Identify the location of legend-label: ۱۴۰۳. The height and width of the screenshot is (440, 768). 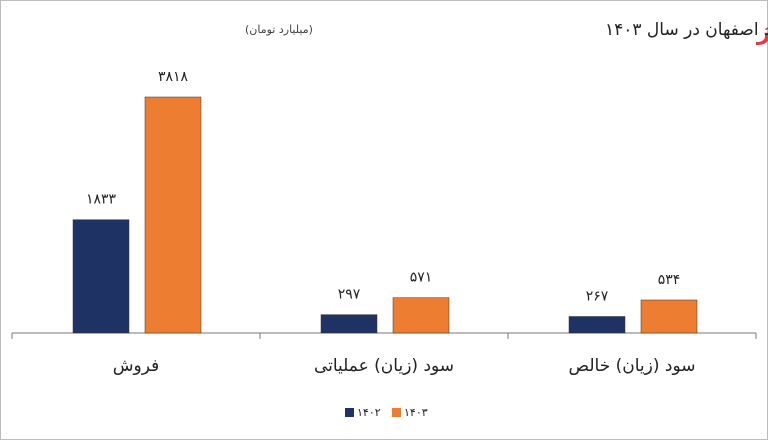
(416, 412).